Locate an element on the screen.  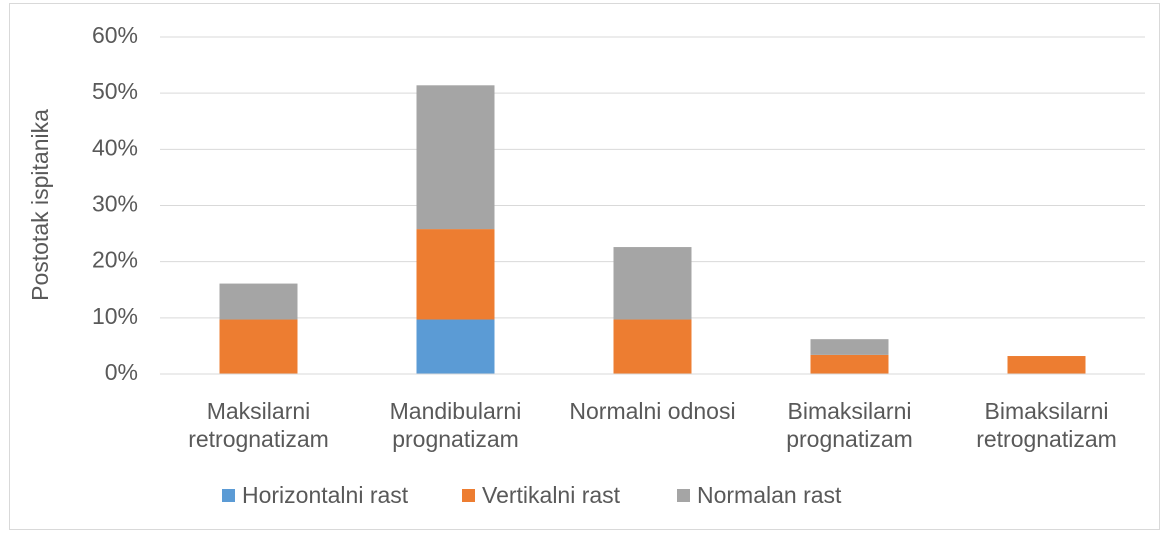
y-axis-title: Postotak ispitanika is located at coordinates (40, 205).